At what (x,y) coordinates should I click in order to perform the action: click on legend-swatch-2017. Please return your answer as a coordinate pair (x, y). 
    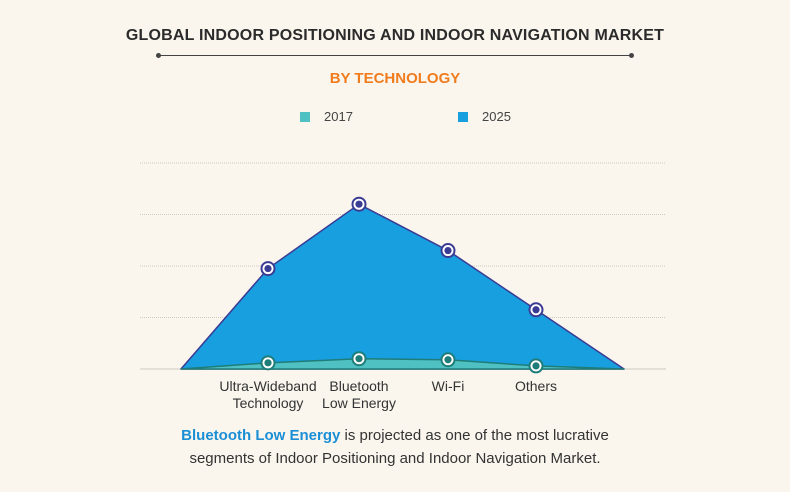
    Looking at the image, I should click on (305, 116).